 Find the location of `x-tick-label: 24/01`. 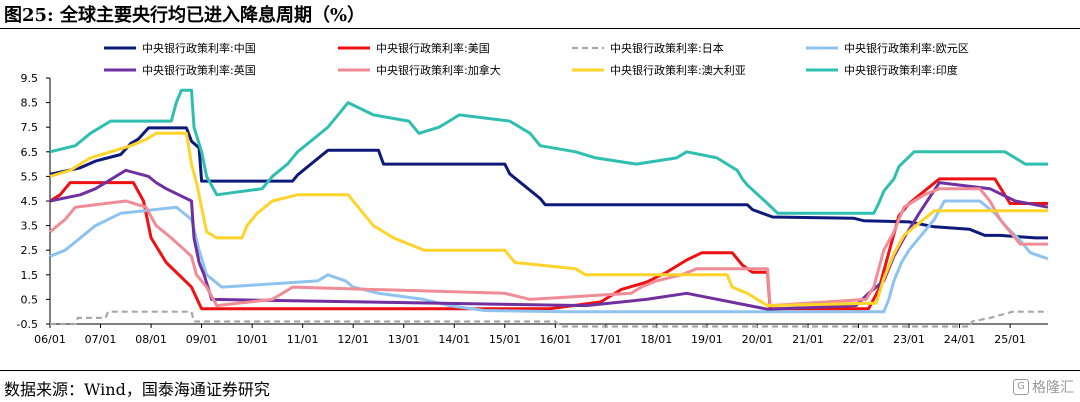

x-tick-label: 24/01 is located at coordinates (960, 339).